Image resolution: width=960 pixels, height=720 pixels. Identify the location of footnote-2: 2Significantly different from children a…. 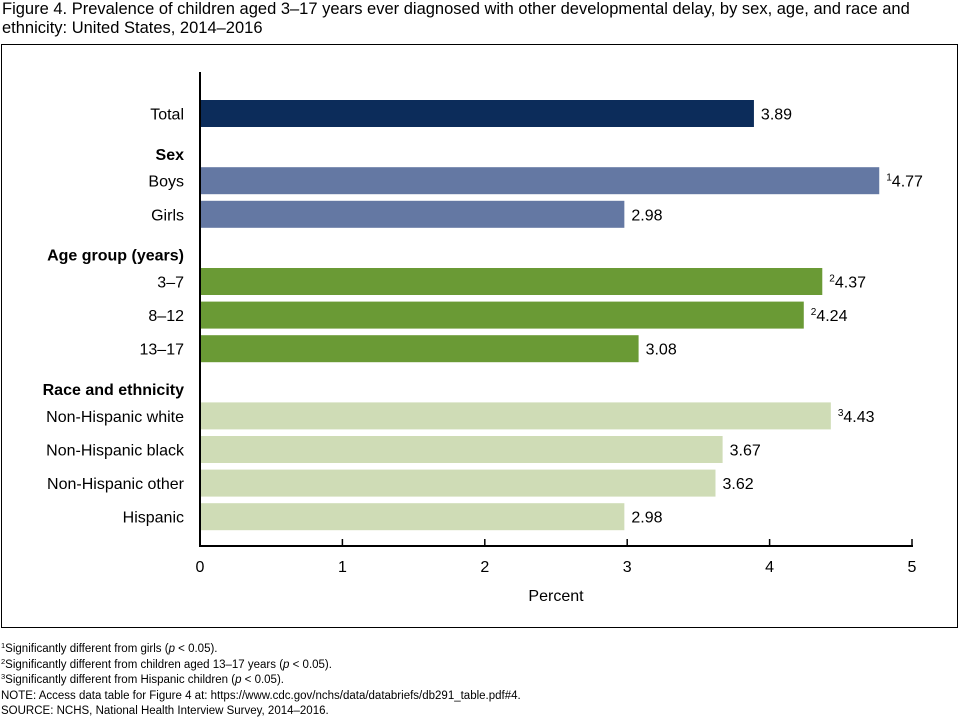
(166, 663).